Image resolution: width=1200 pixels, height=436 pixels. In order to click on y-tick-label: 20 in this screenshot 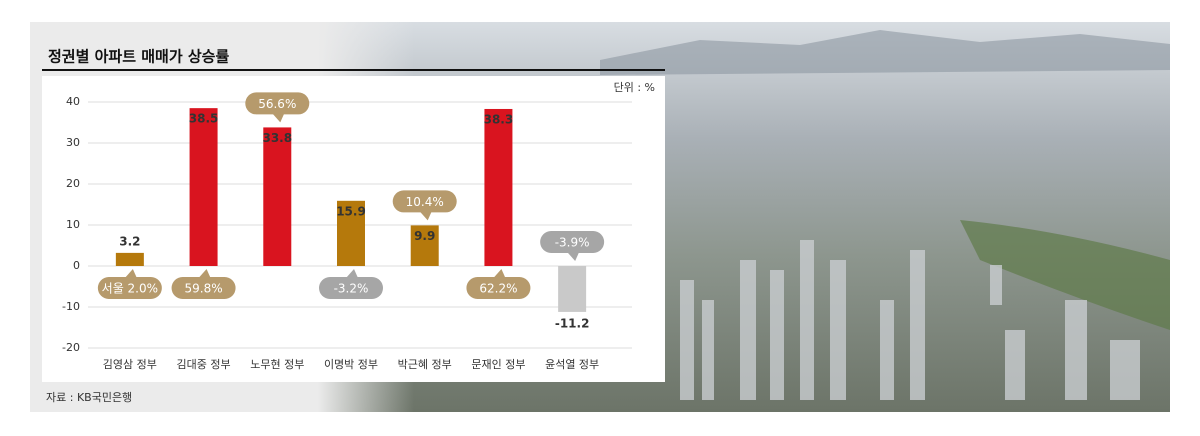, I will do `click(73, 183)`.